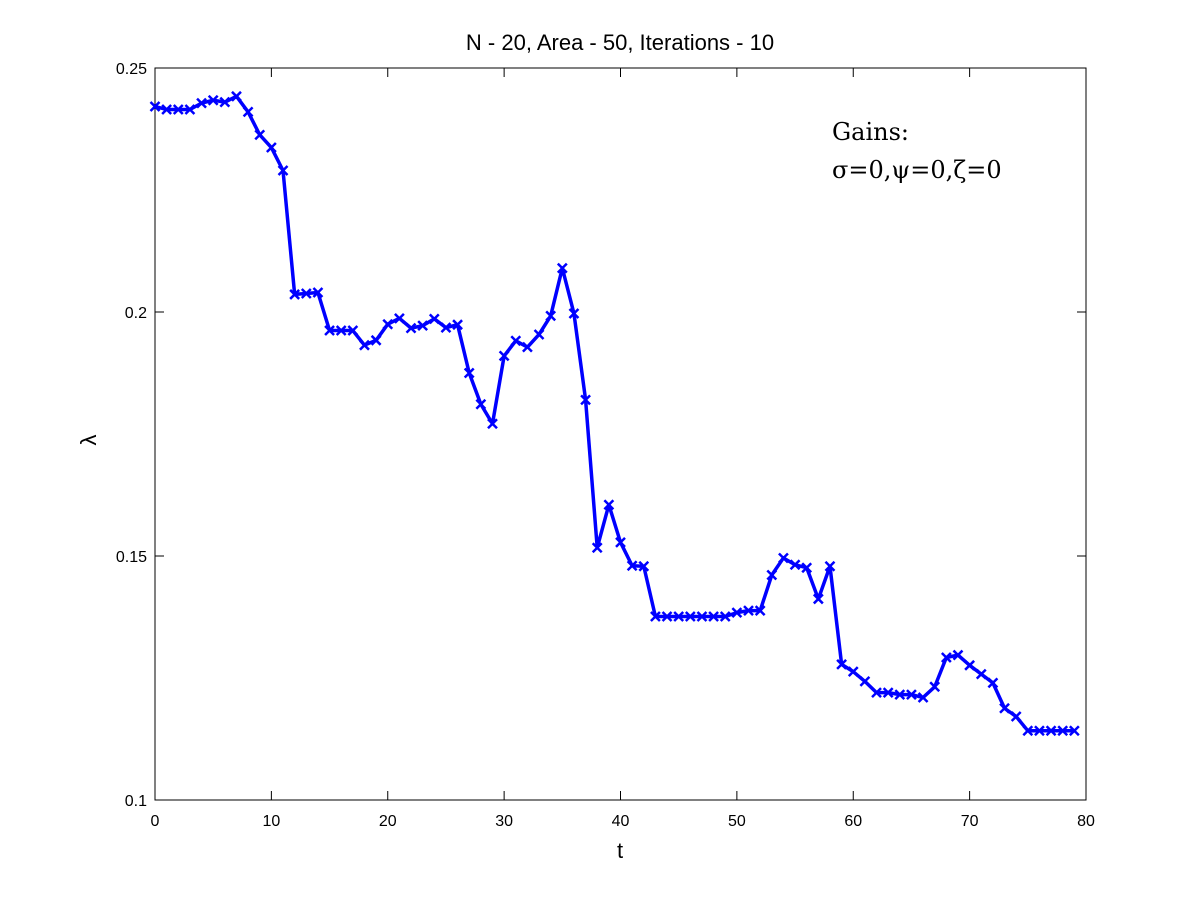 This screenshot has height=900, width=1200. I want to click on x-tick-label: 60, so click(853, 821).